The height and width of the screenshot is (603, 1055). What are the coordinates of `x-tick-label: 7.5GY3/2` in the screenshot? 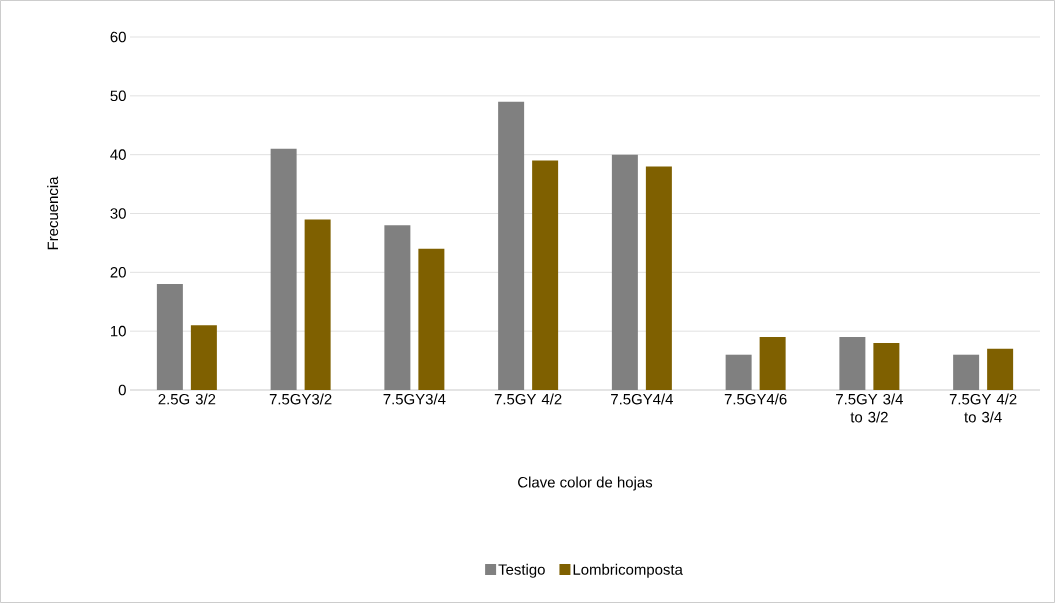 It's located at (300, 399).